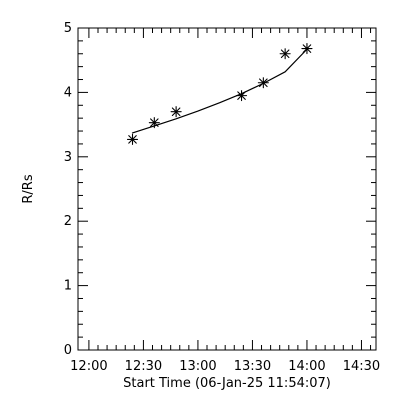 The image size is (400, 404). What do you see at coordinates (68, 286) in the screenshot?
I see `y-tick-label: 1` at bounding box center [68, 286].